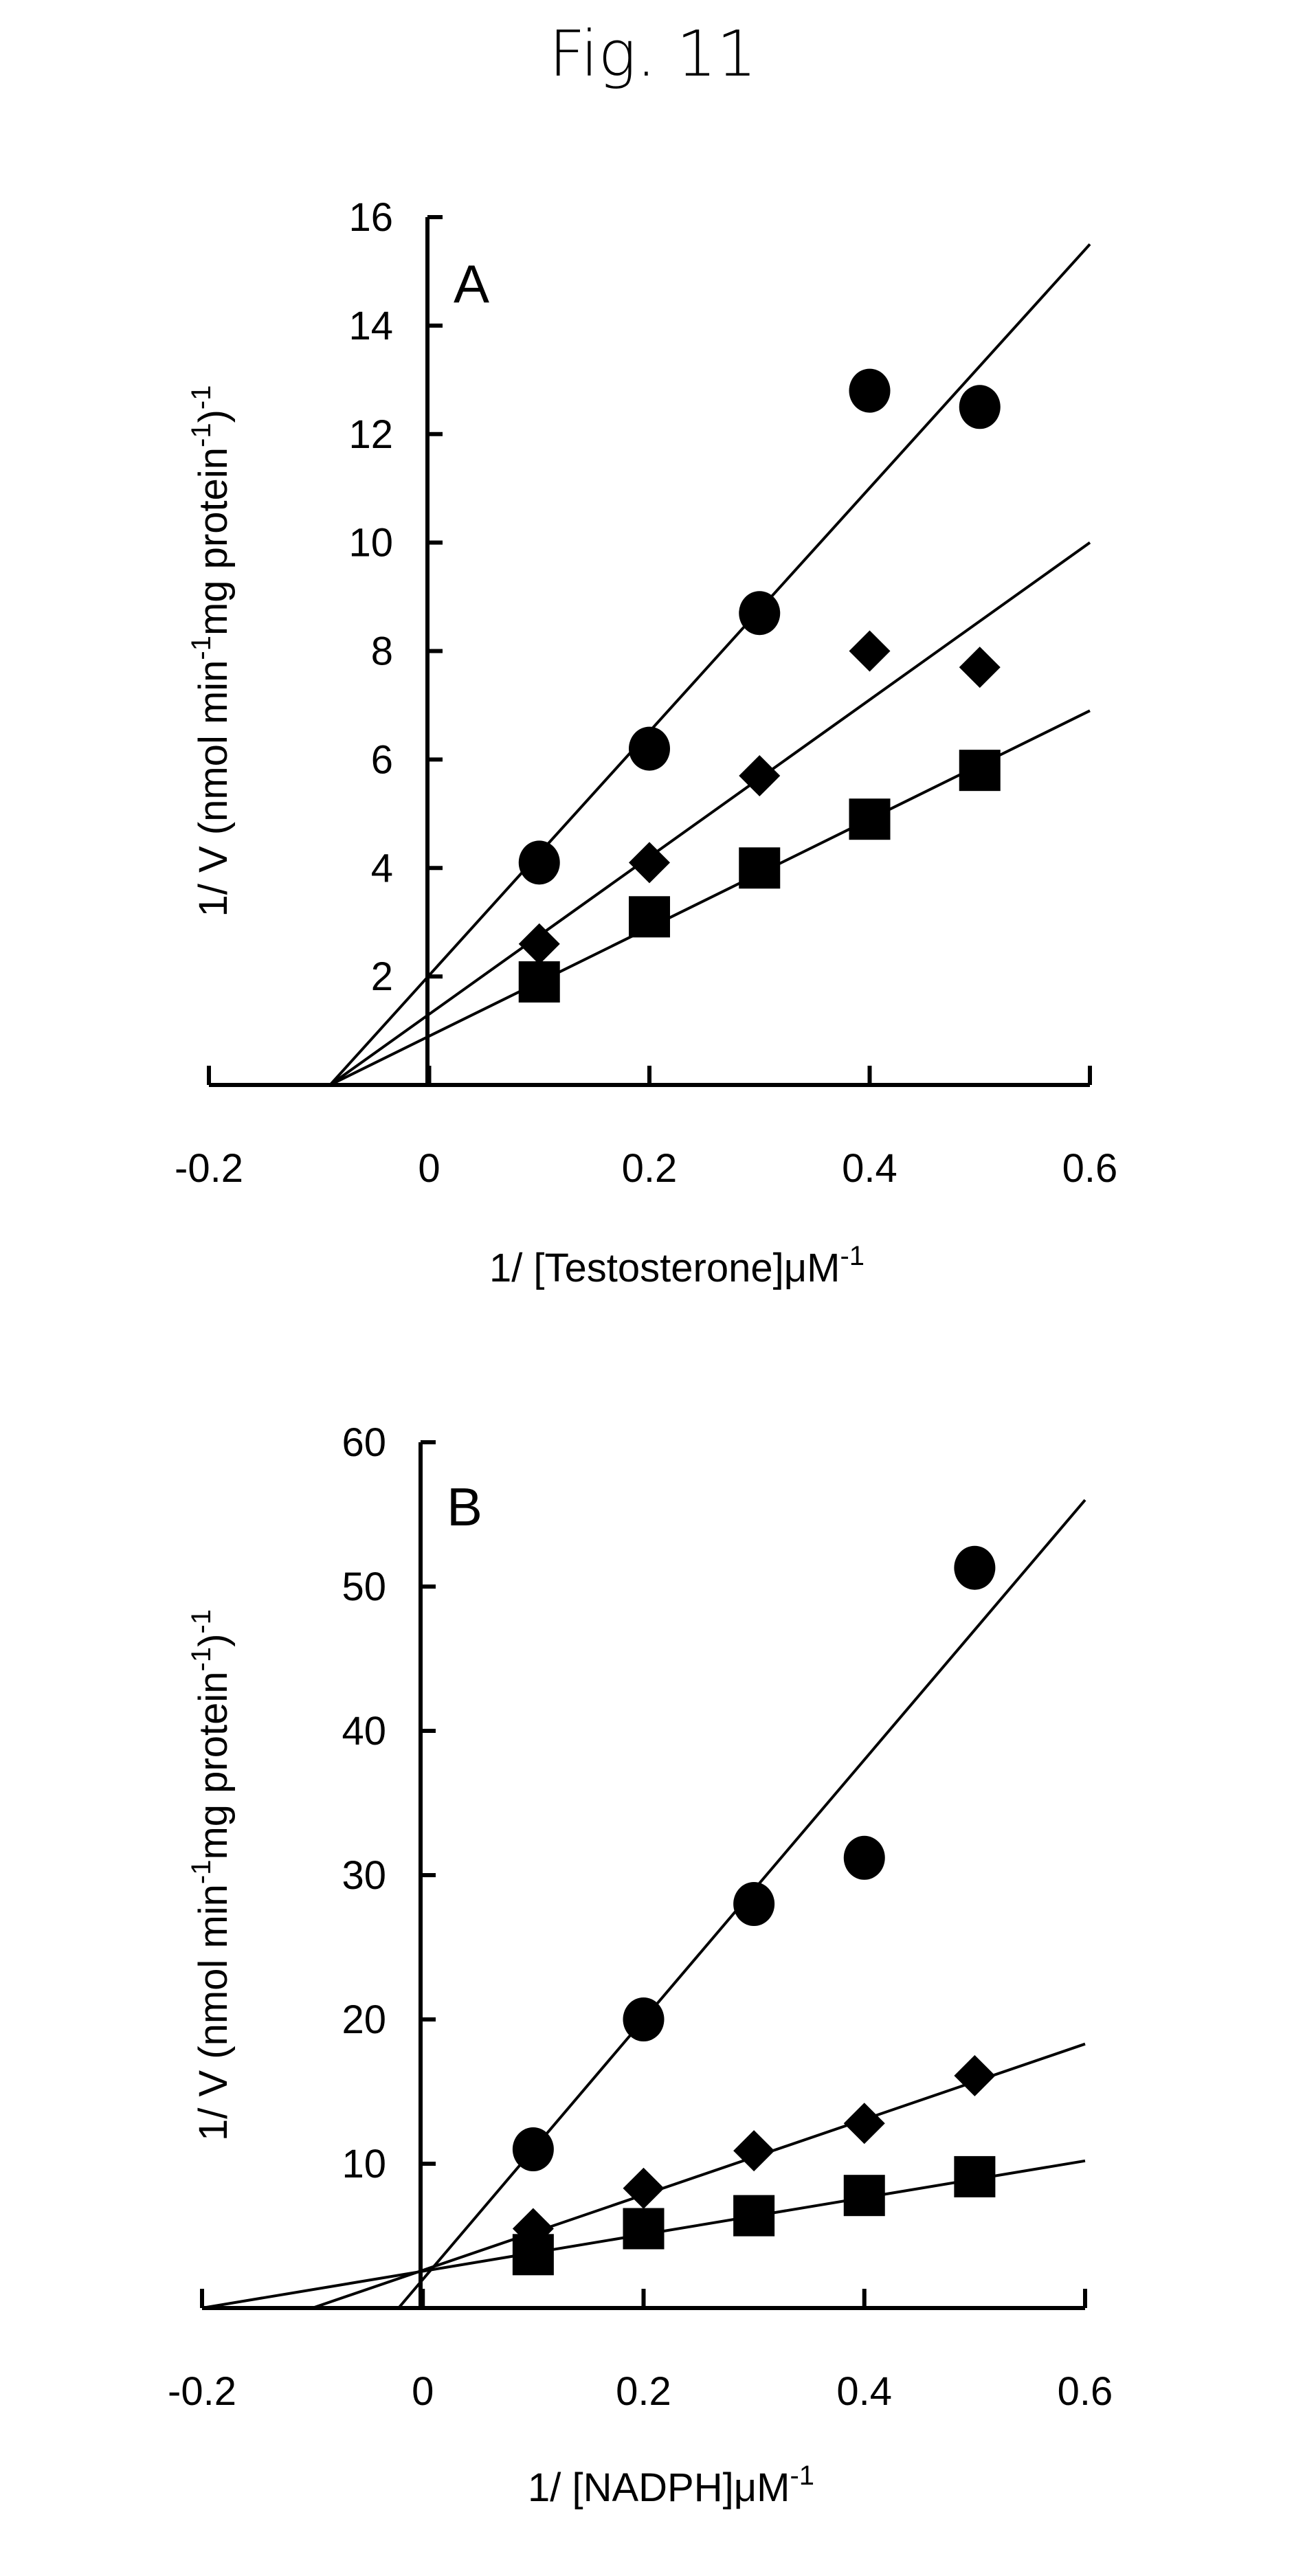 The width and height of the screenshot is (1305, 2576). What do you see at coordinates (364, 1442) in the screenshot?
I see `y-tick-label: 60` at bounding box center [364, 1442].